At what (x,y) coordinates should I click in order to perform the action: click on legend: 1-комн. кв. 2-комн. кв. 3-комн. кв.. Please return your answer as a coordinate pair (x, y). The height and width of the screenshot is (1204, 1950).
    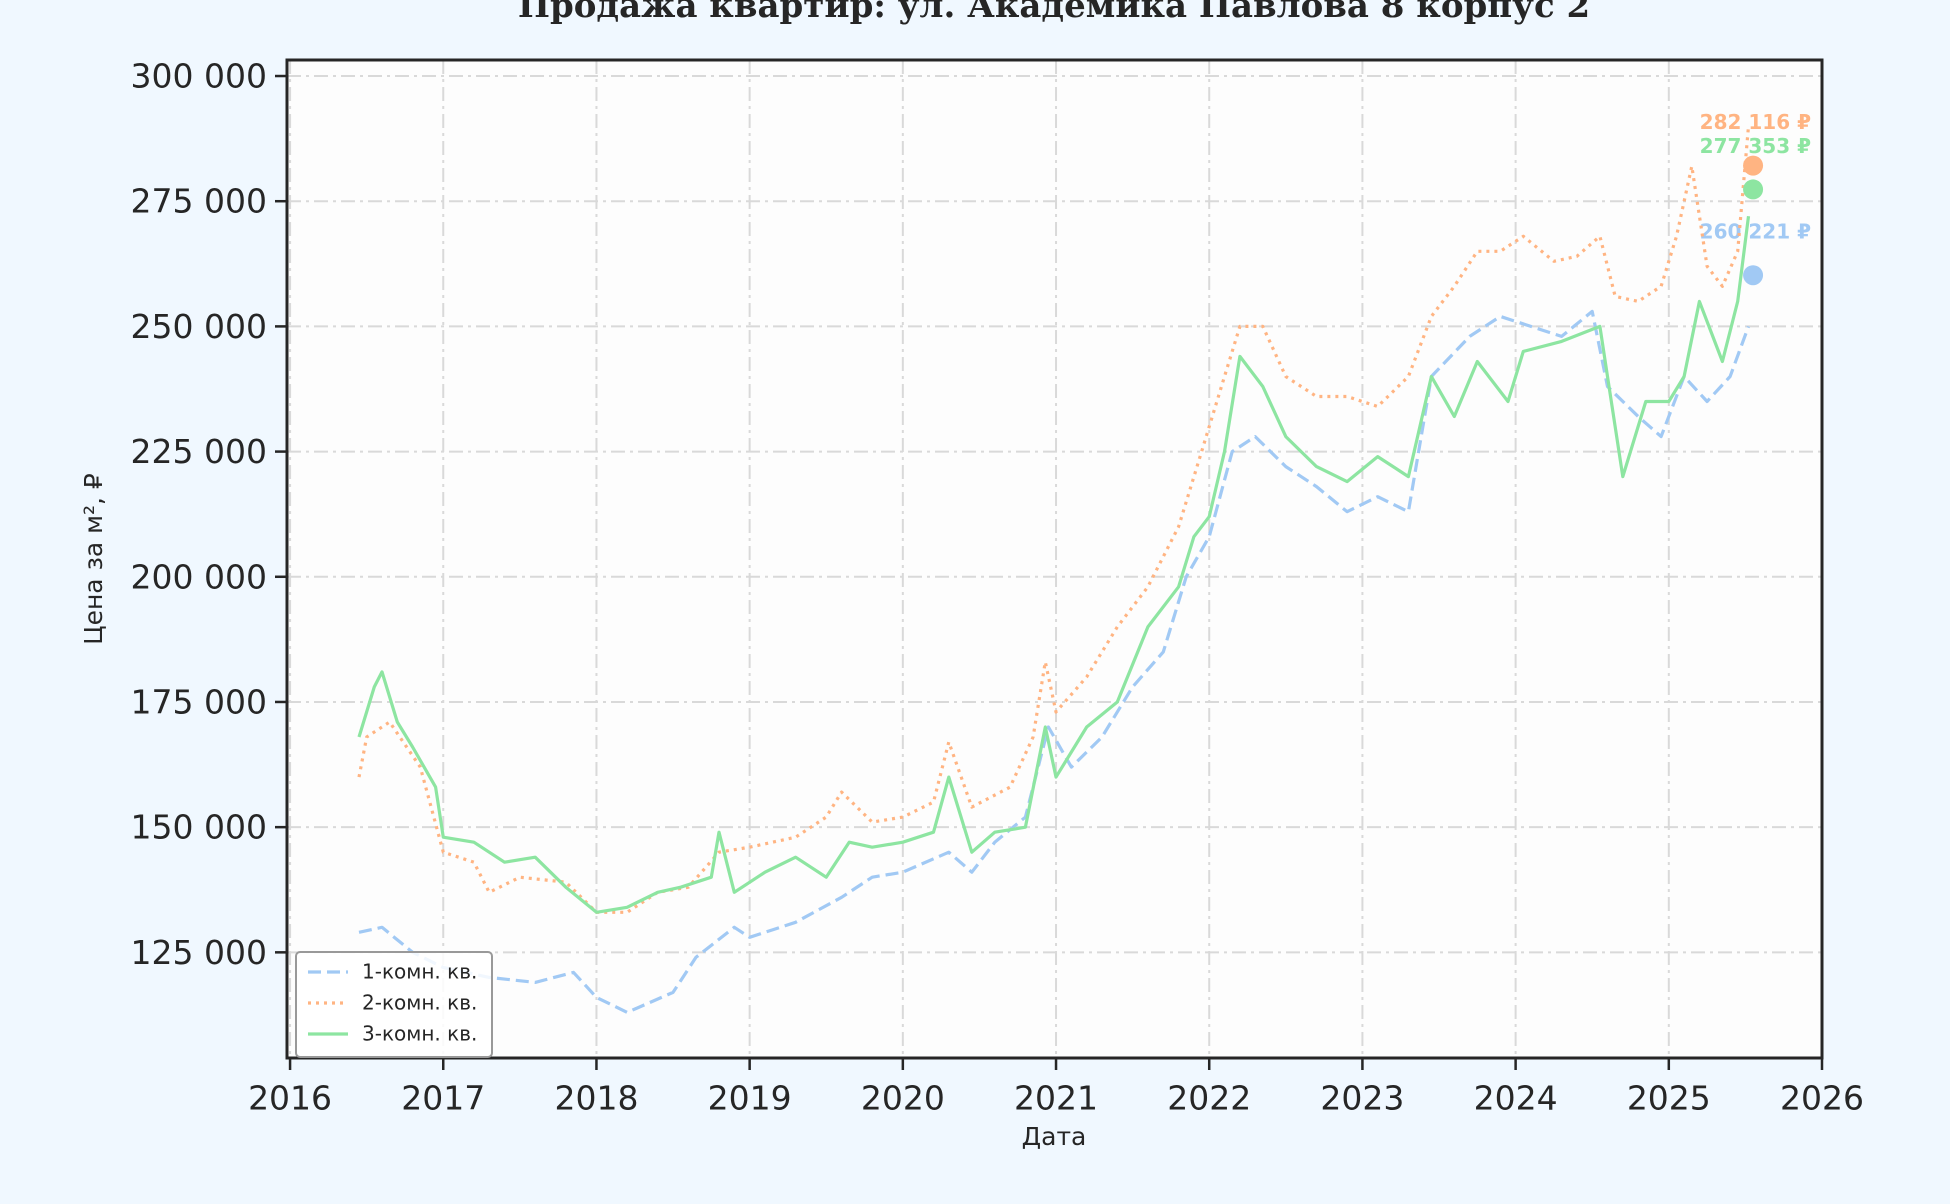
    Looking at the image, I should click on (394, 1004).